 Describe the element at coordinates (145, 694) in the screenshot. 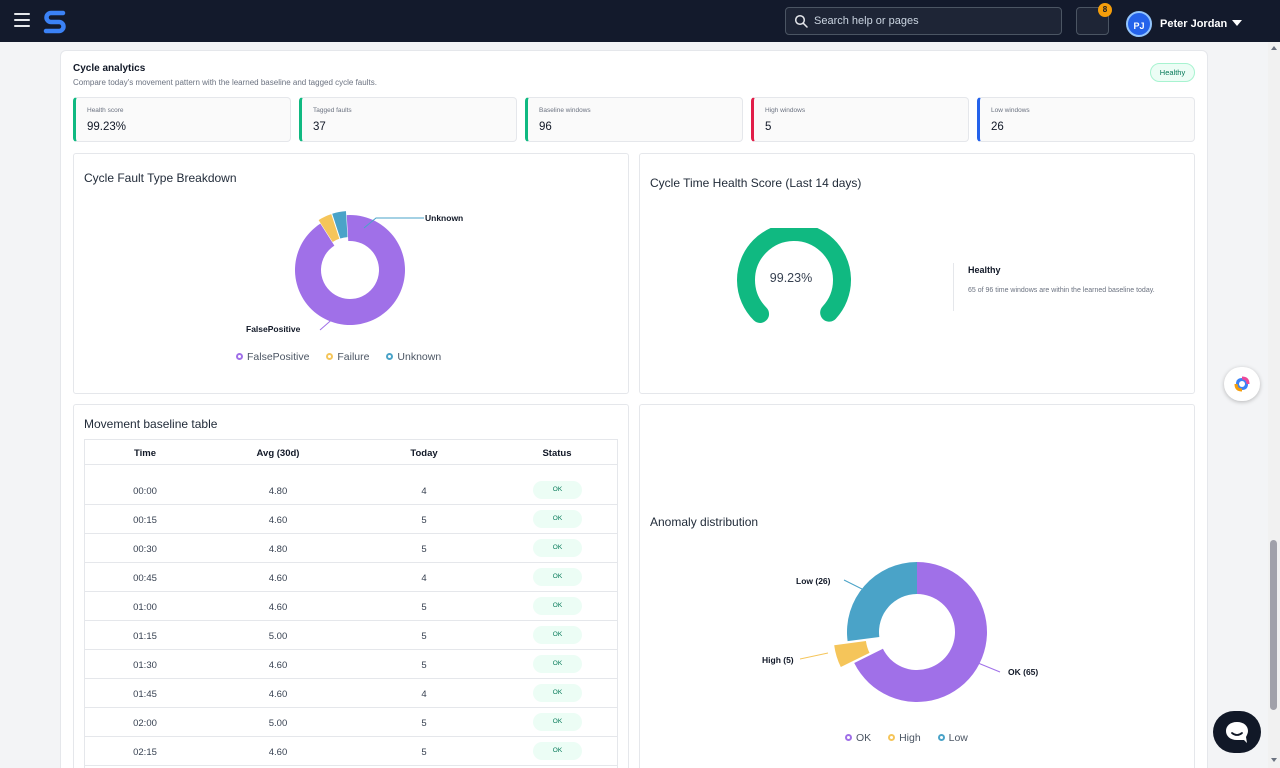

I see `table-cell: 01:45` at that location.